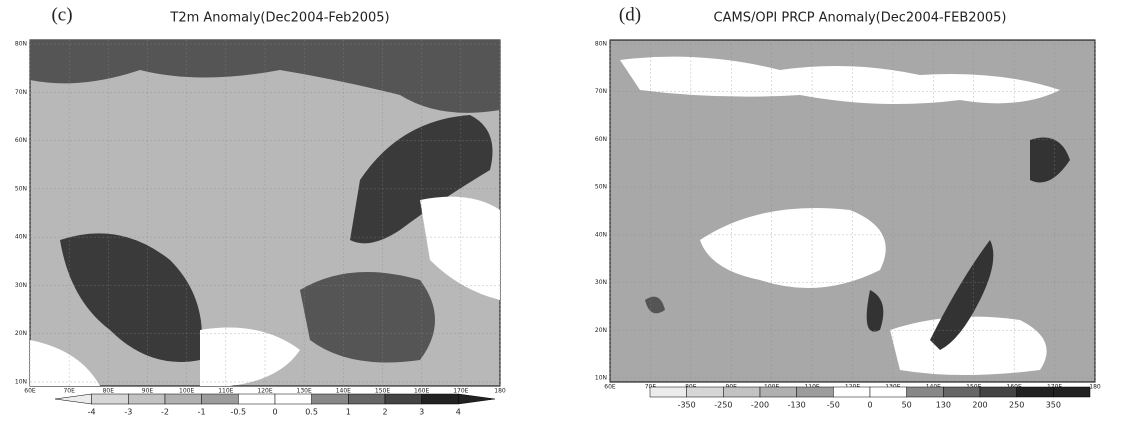 The height and width of the screenshot is (421, 1134). I want to click on colorbar-label: -4, so click(92, 412).